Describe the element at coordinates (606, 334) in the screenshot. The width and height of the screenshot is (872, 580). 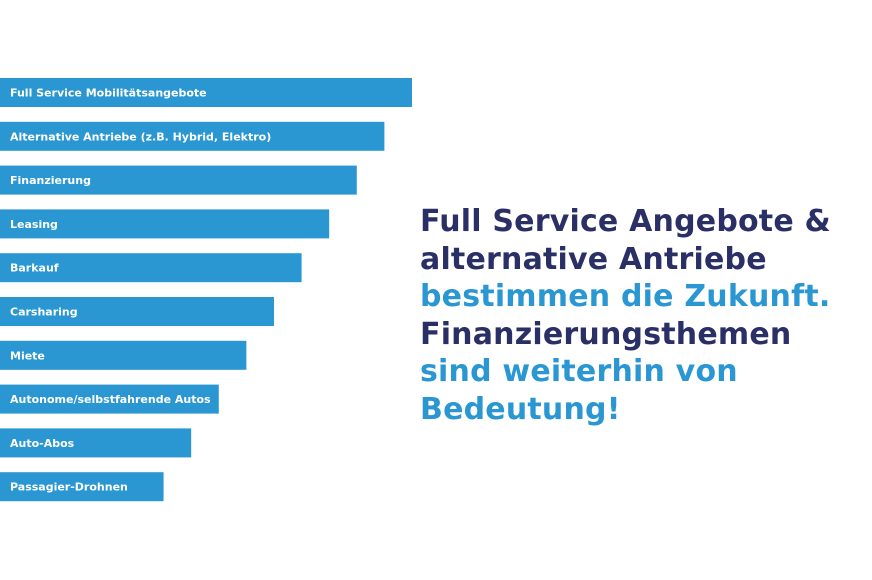
I see `headline-line-4: Finanzierungsthemen` at that location.